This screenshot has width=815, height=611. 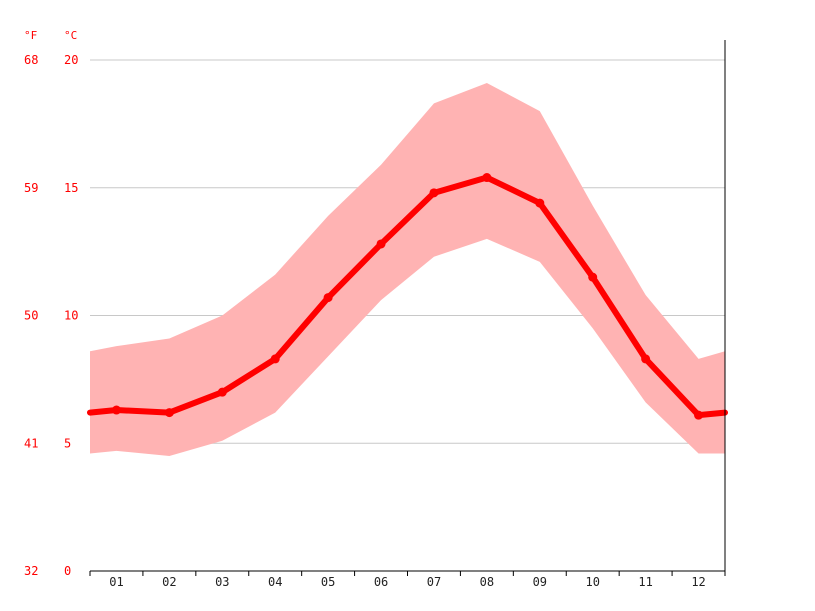 I want to click on celsius-tick-label: 20, so click(x=71, y=60).